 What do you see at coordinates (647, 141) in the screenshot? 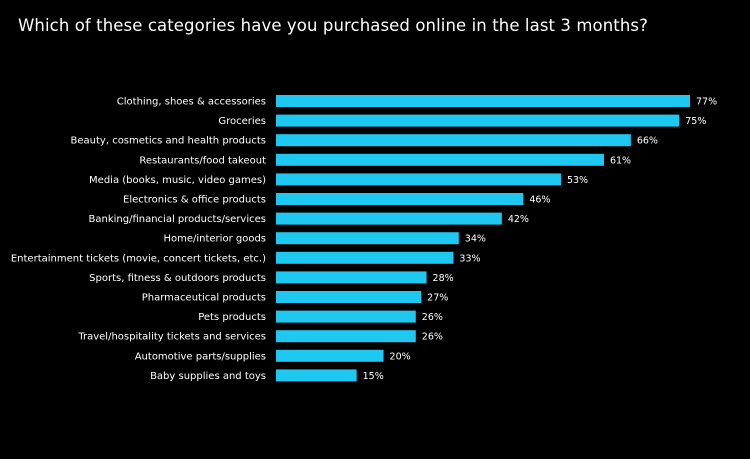
I see `value-label: 66%` at bounding box center [647, 141].